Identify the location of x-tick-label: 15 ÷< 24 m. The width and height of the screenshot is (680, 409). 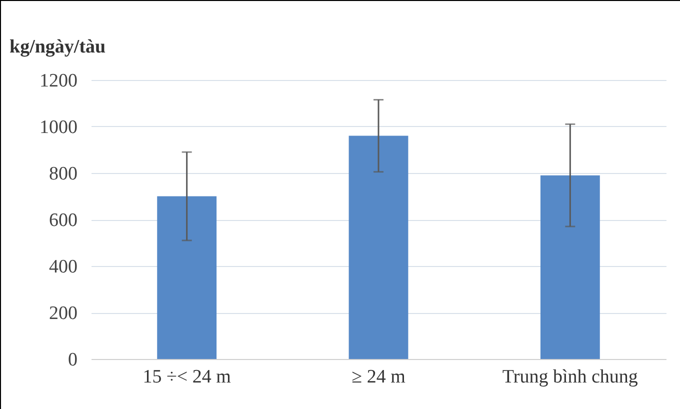
(187, 377).